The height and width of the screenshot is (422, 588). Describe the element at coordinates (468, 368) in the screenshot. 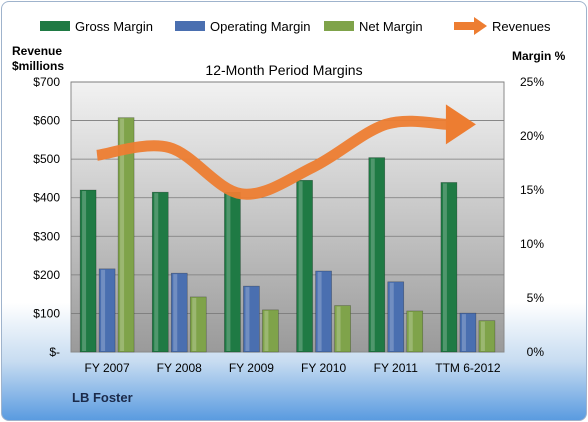

I see `category-label: TTM 6-2012` at that location.